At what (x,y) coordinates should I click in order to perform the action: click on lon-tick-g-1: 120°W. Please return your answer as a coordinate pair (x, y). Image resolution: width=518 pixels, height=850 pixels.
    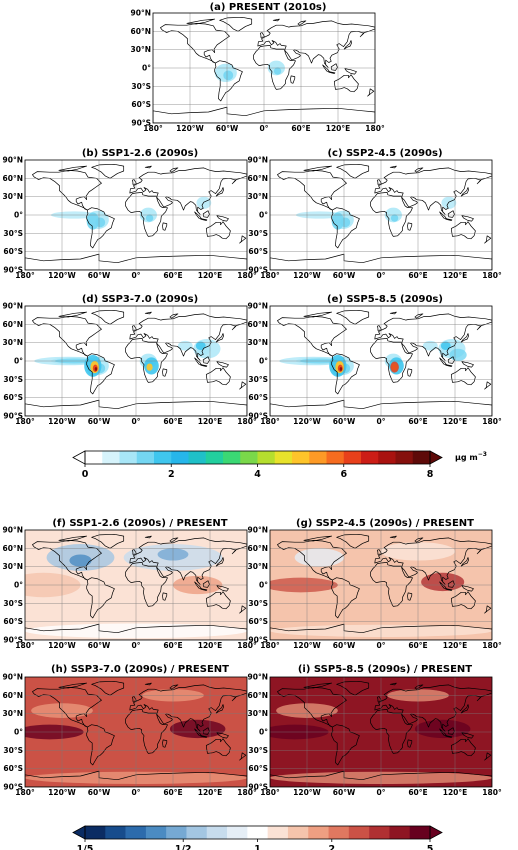
    Looking at the image, I should click on (307, 645).